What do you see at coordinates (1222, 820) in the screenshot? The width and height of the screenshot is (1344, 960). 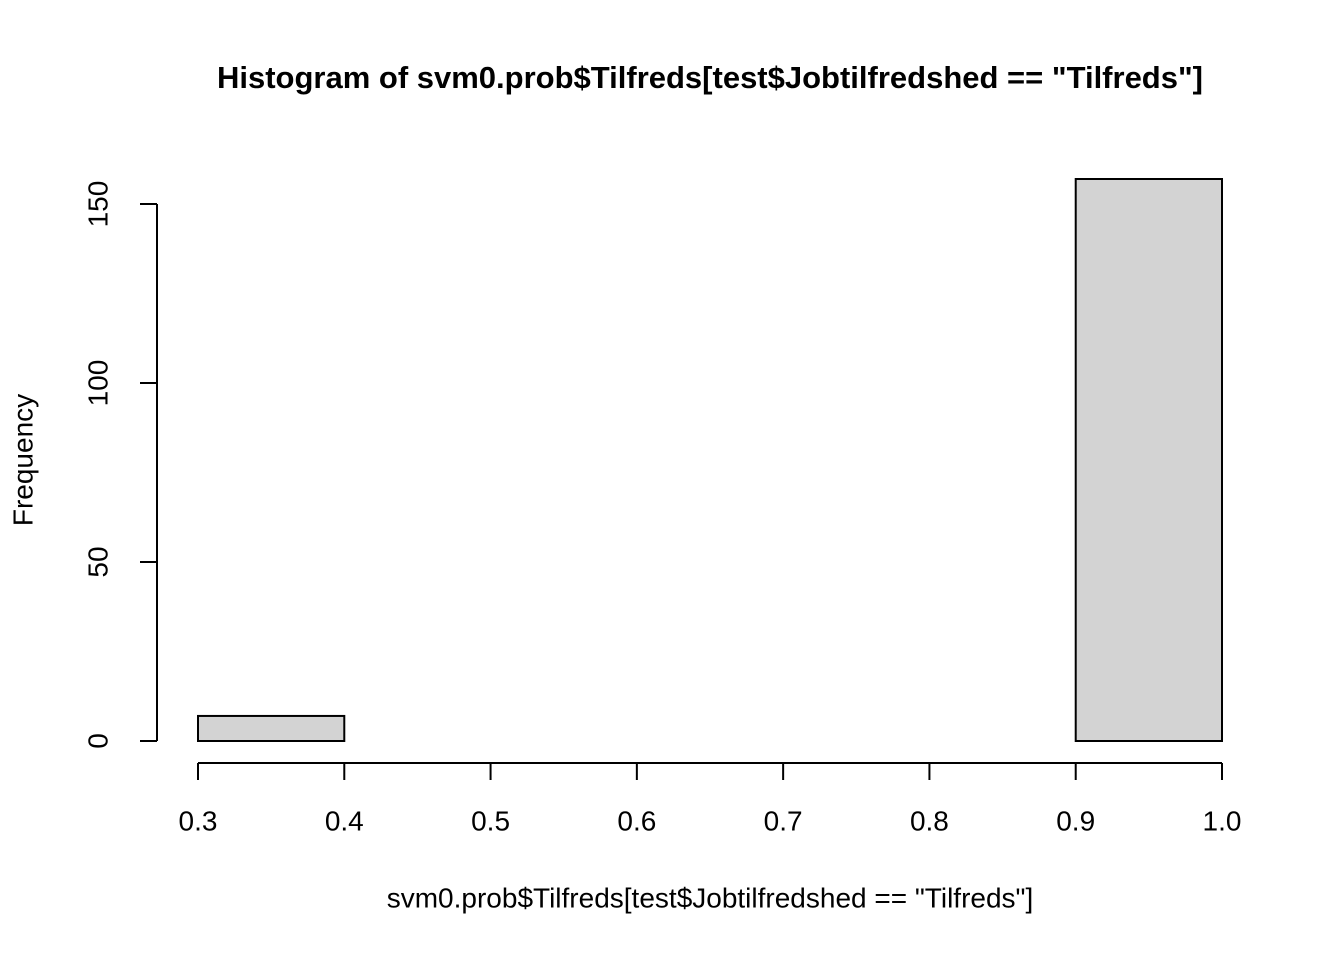 I see `x-tick-label: 1.0` at bounding box center [1222, 820].